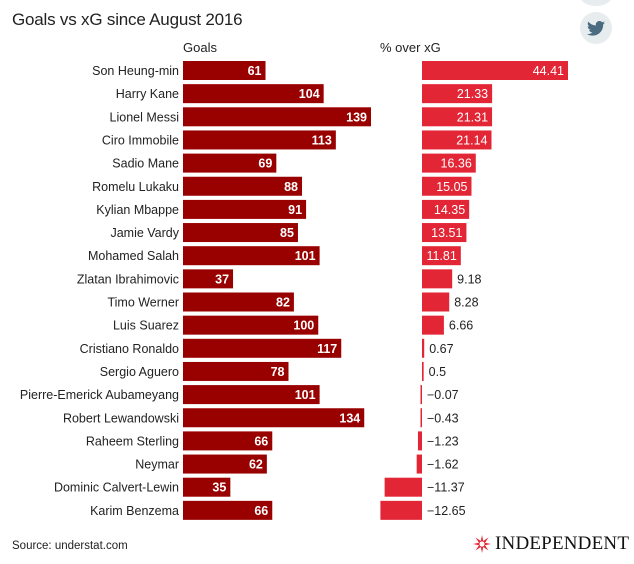  What do you see at coordinates (441, 349) in the screenshot?
I see `pct-value-label: 0.67` at bounding box center [441, 349].